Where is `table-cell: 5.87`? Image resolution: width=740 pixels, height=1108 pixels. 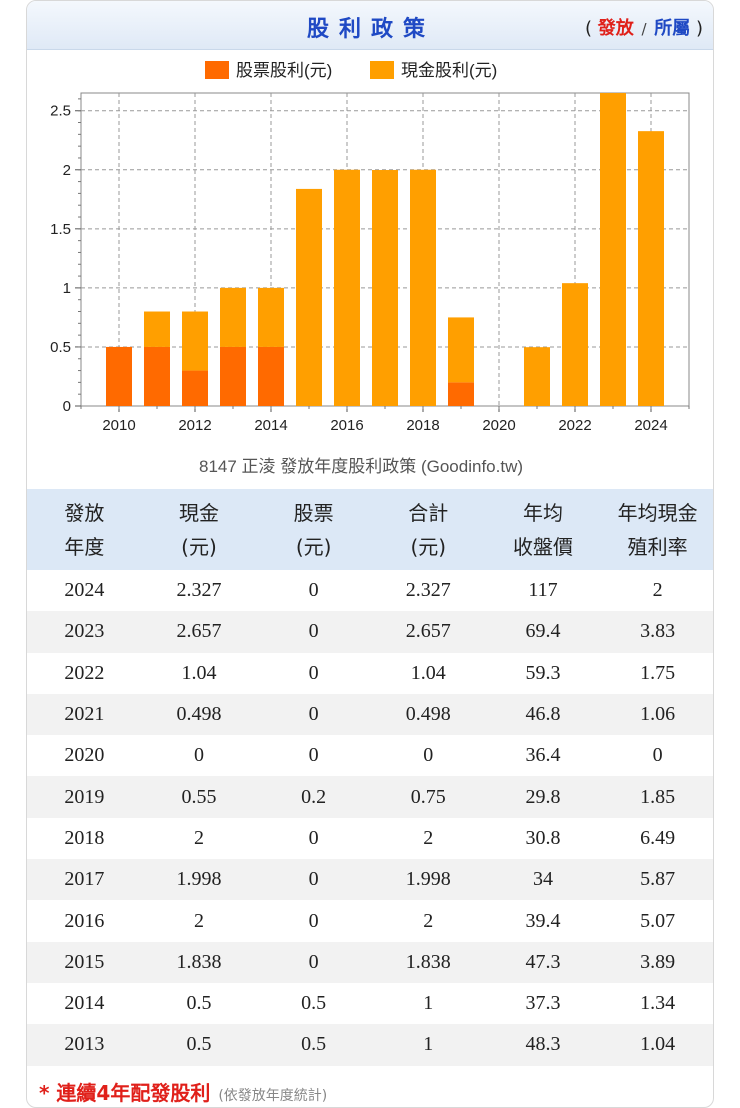
table-cell: 5.87 is located at coordinates (656, 880).